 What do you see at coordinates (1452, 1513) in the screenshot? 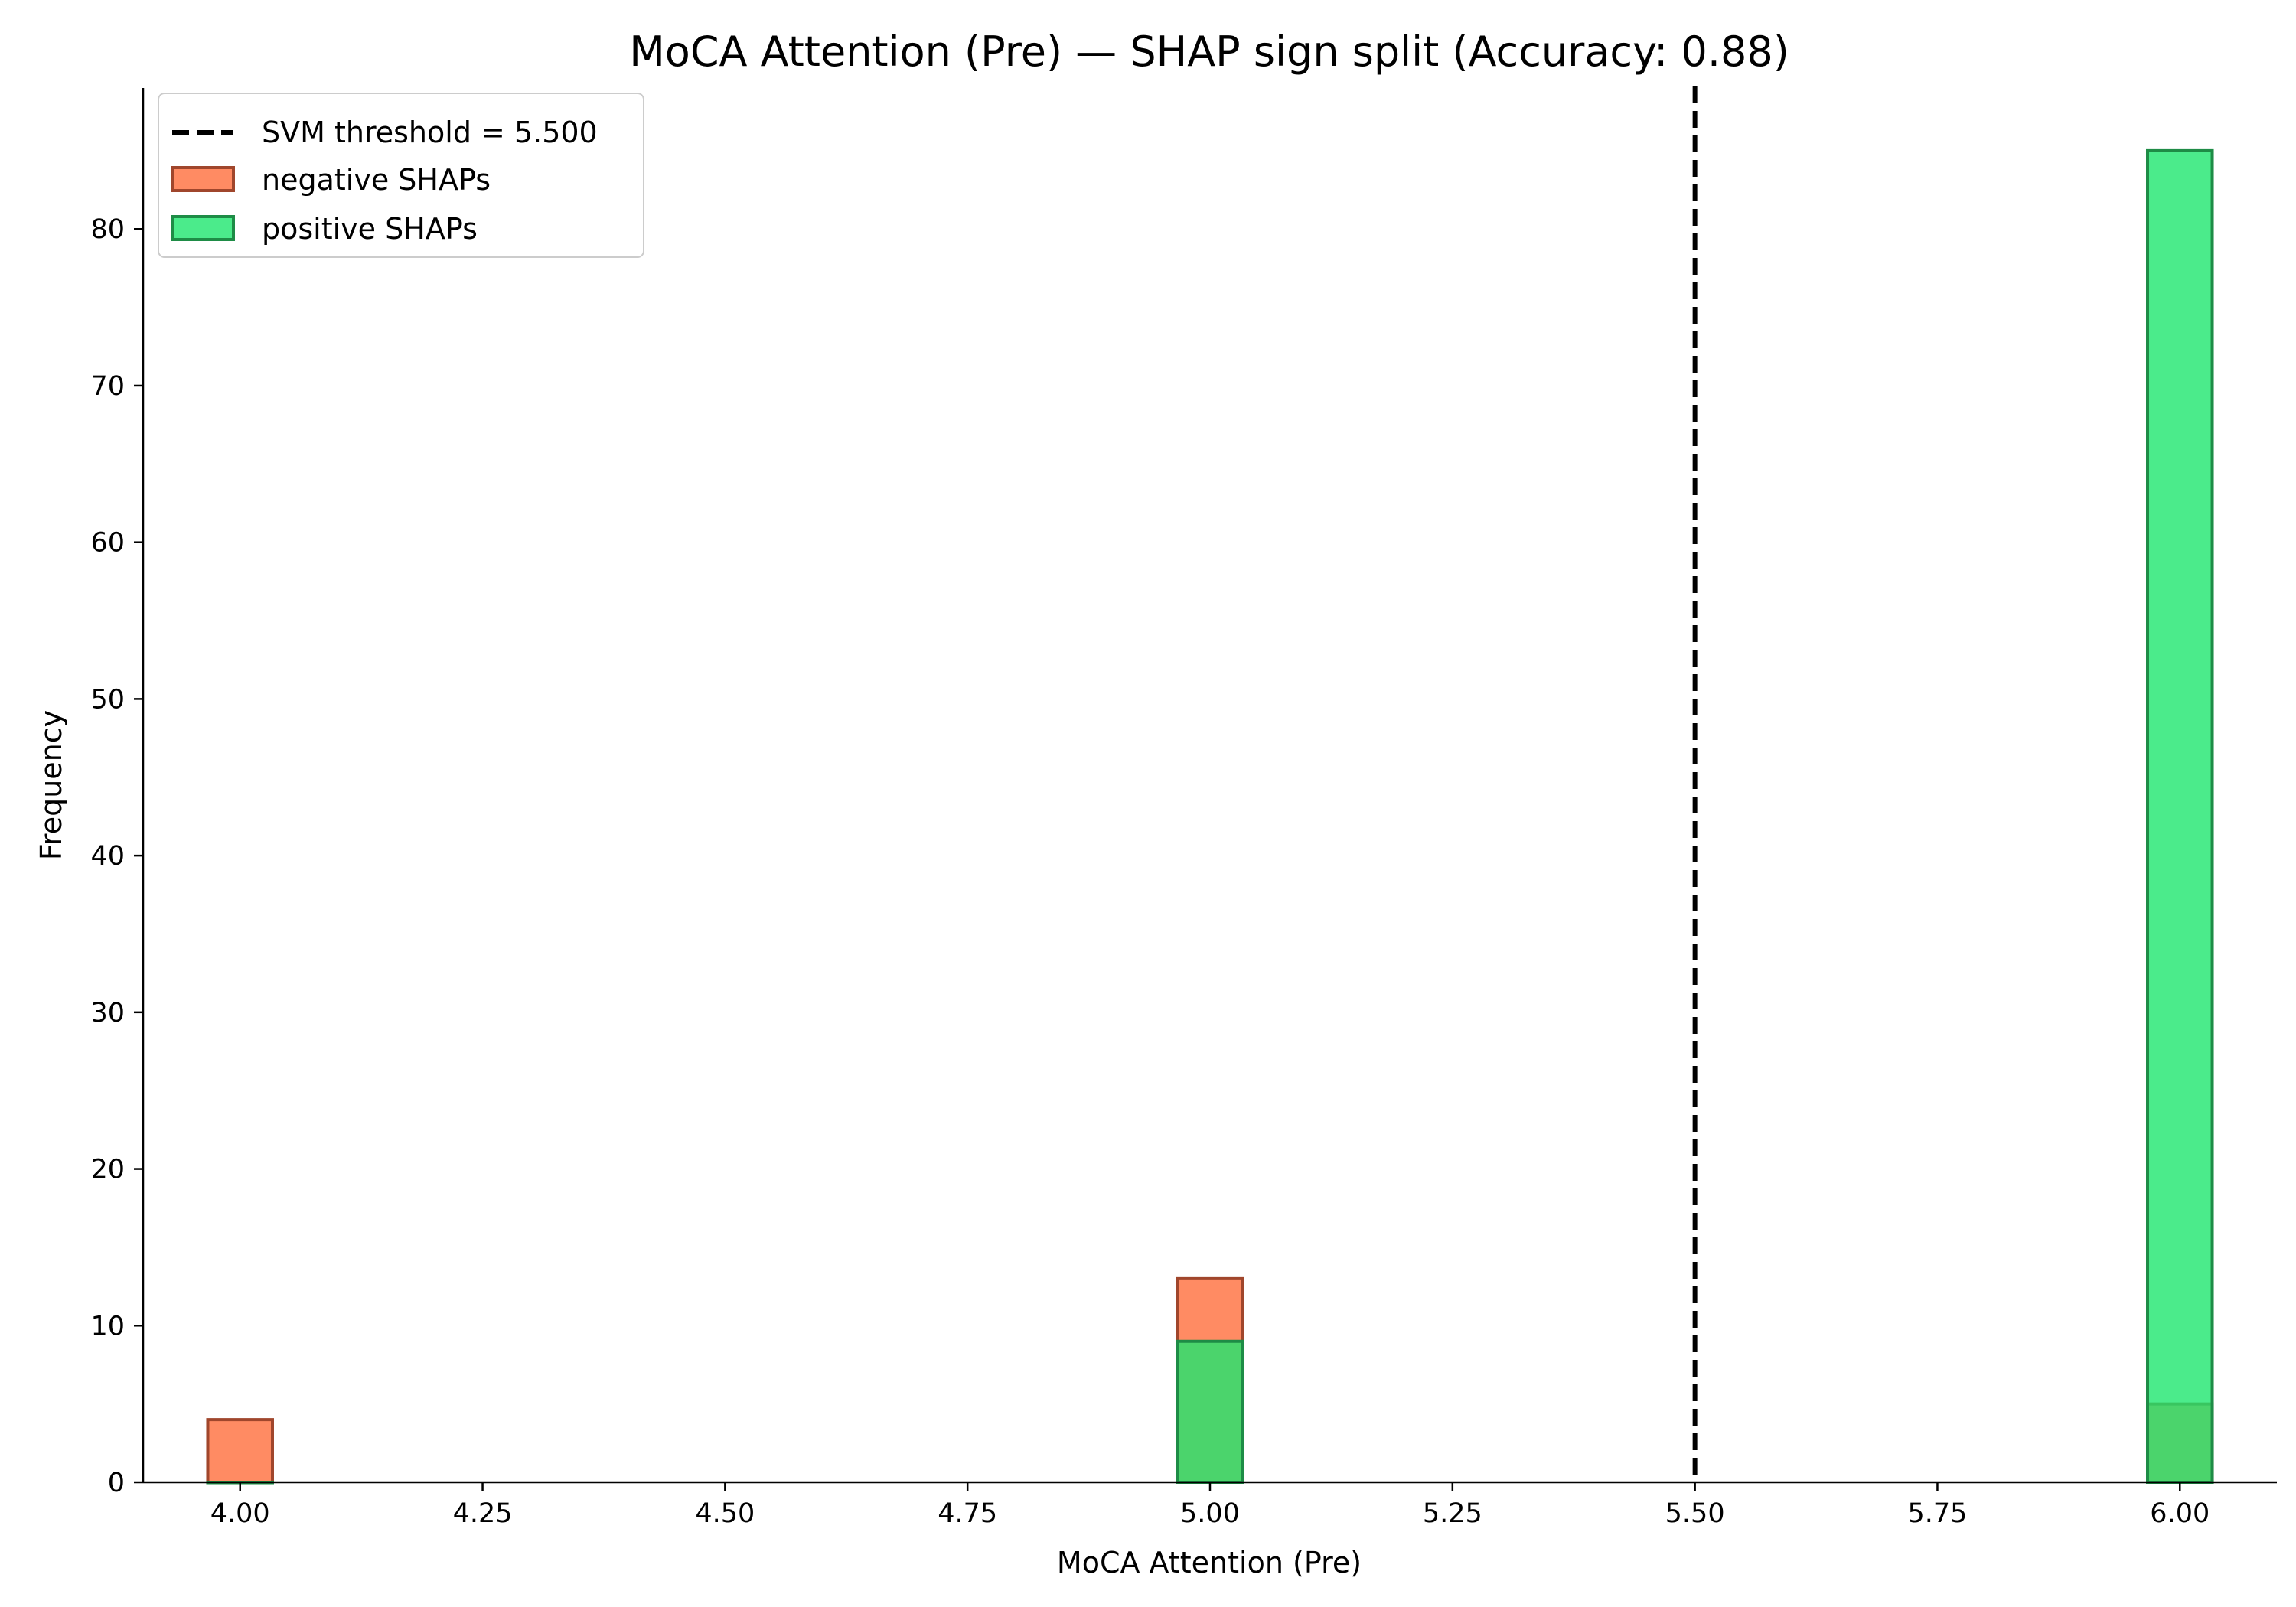
I see `x-tick-label: 5.25` at bounding box center [1452, 1513].